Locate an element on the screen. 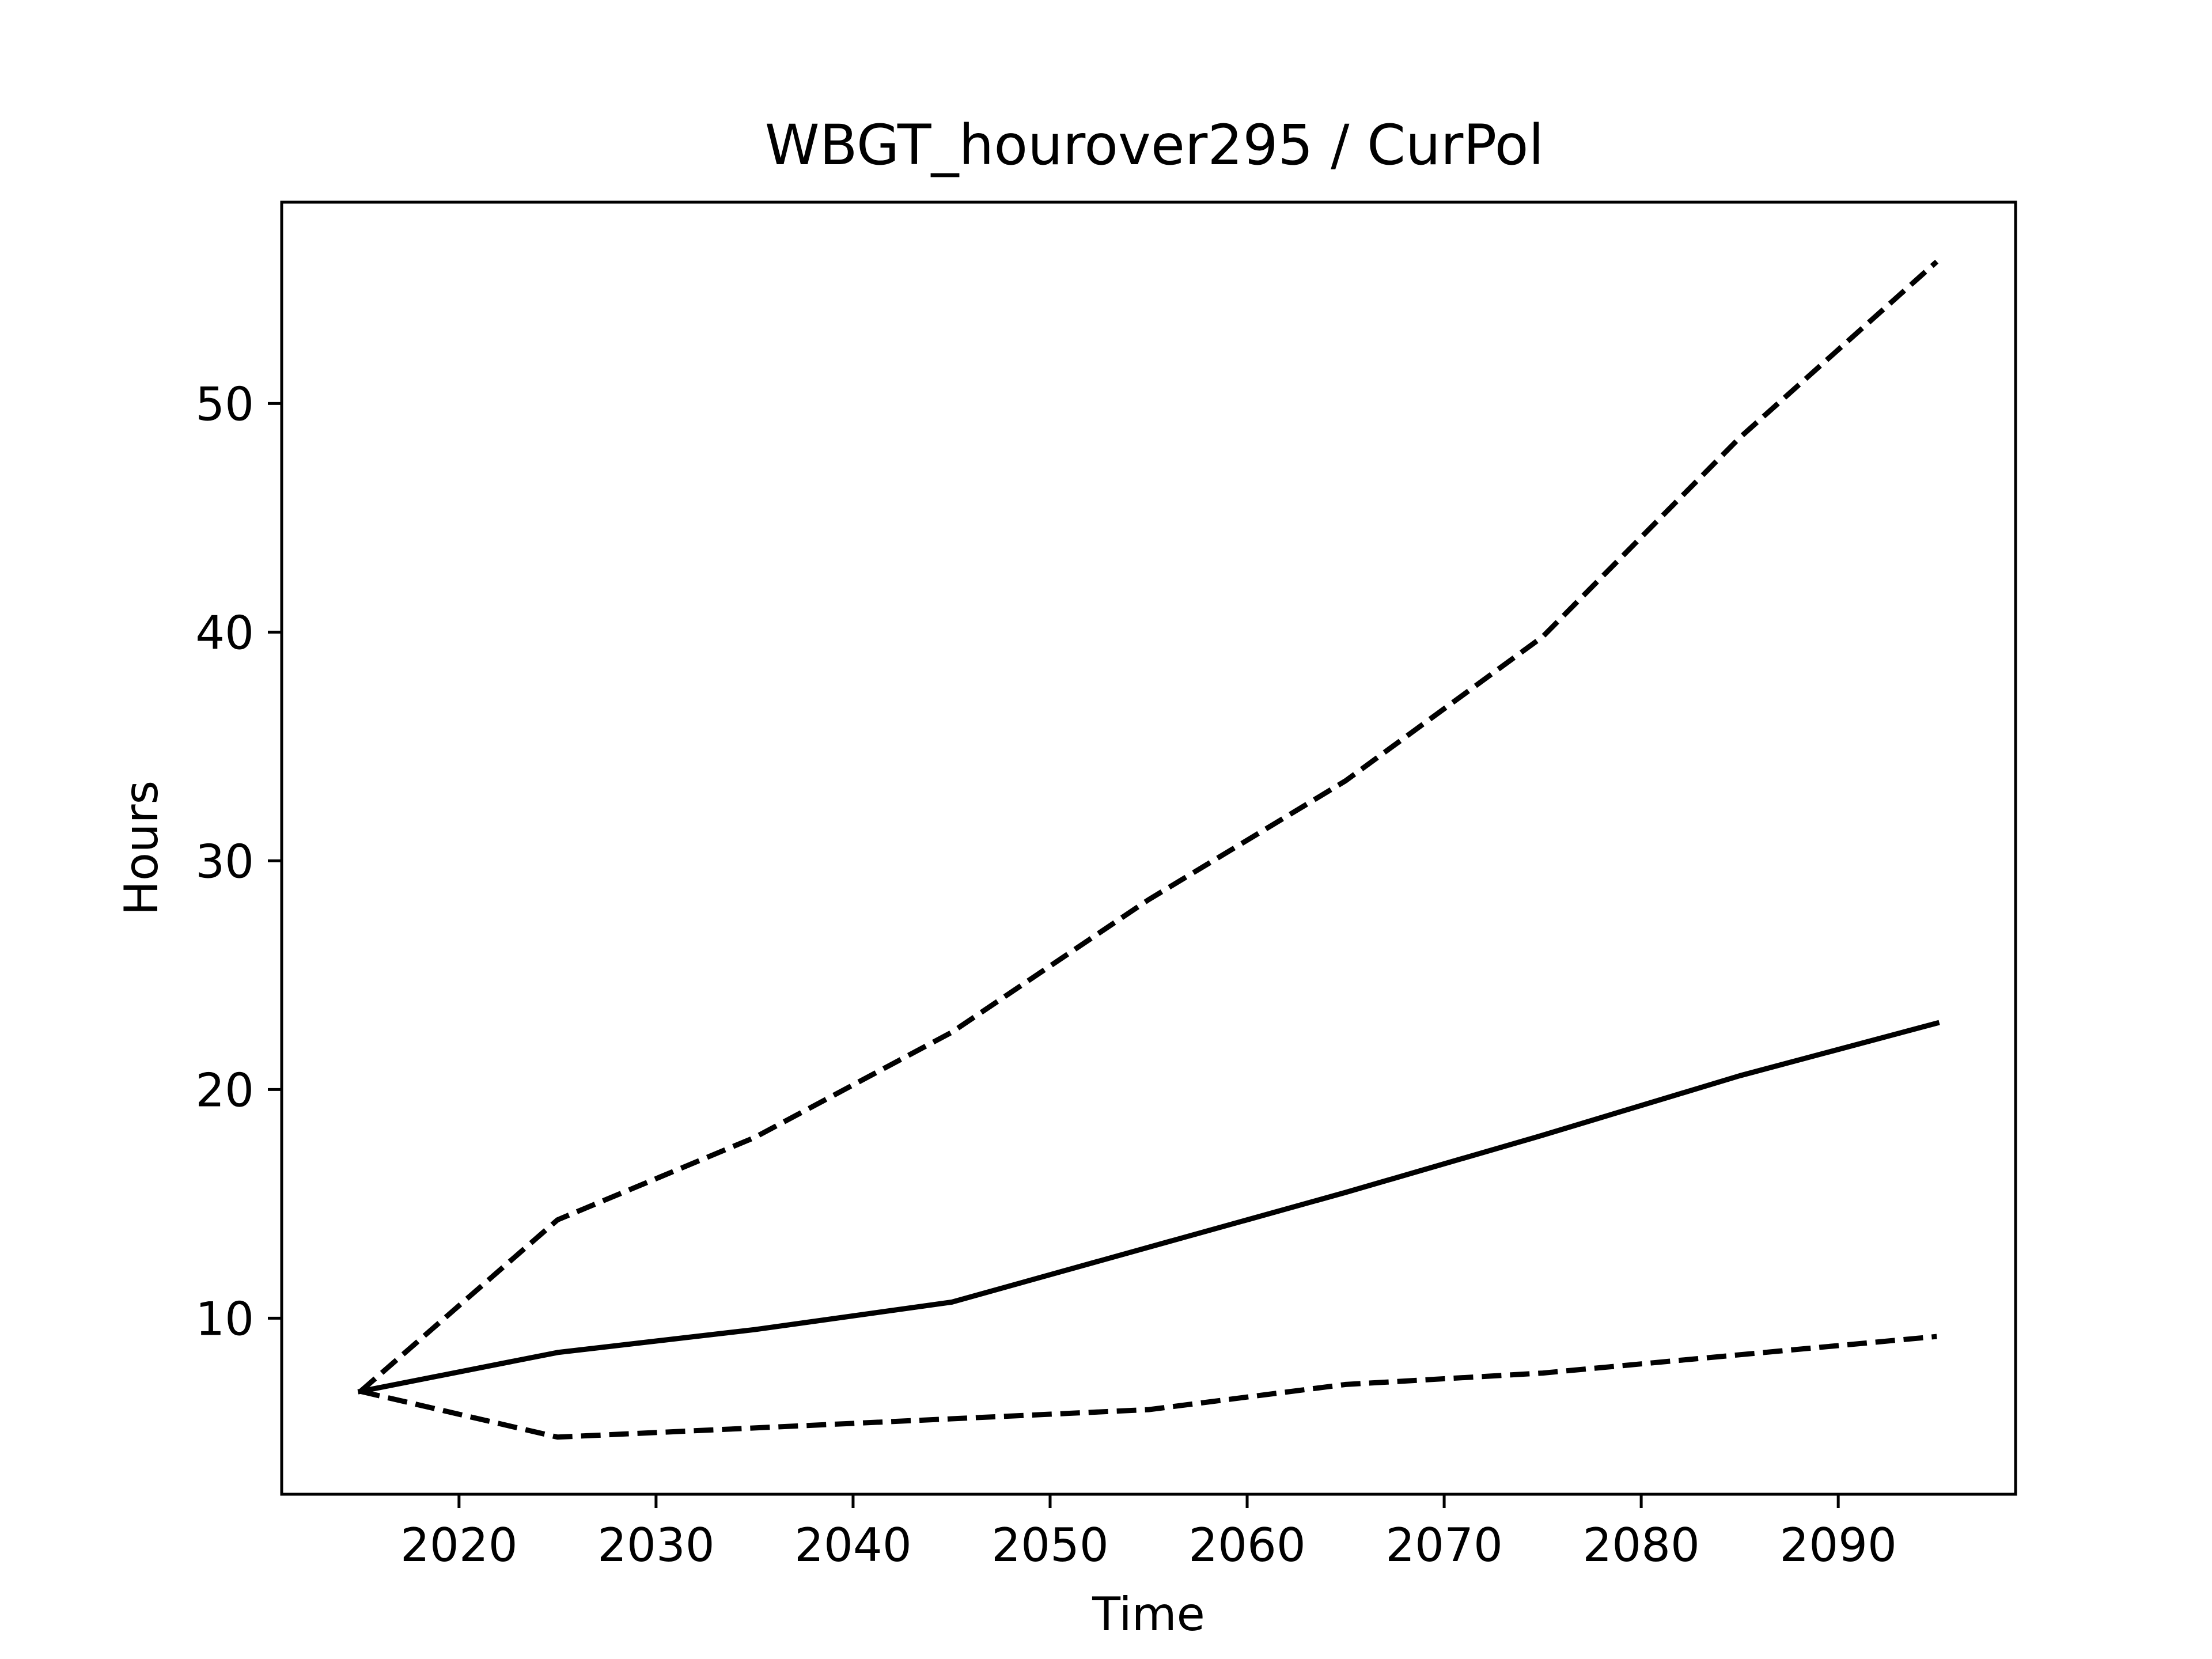 This screenshot has height=1659, width=2212. x-axis-label: Time is located at coordinates (1148, 1614).